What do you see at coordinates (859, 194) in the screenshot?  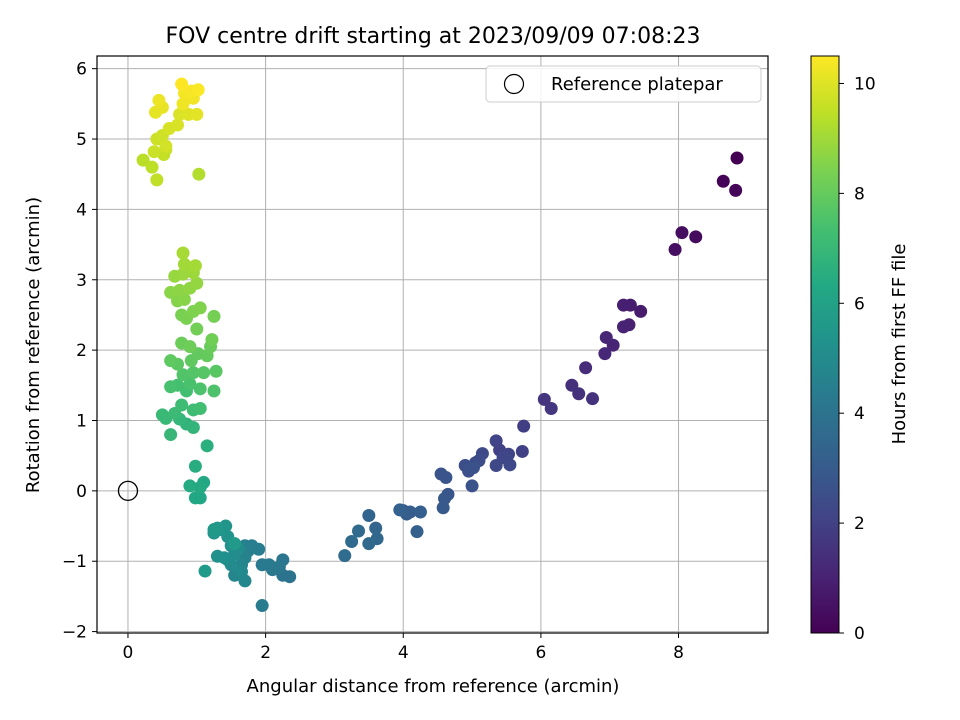 I see `colorbar-tick-label: 8` at bounding box center [859, 194].